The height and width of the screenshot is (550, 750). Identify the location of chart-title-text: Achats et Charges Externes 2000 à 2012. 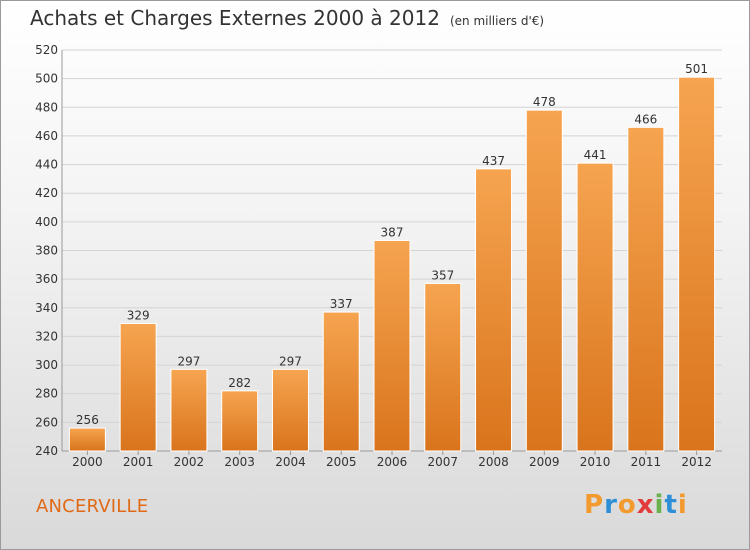
(235, 18).